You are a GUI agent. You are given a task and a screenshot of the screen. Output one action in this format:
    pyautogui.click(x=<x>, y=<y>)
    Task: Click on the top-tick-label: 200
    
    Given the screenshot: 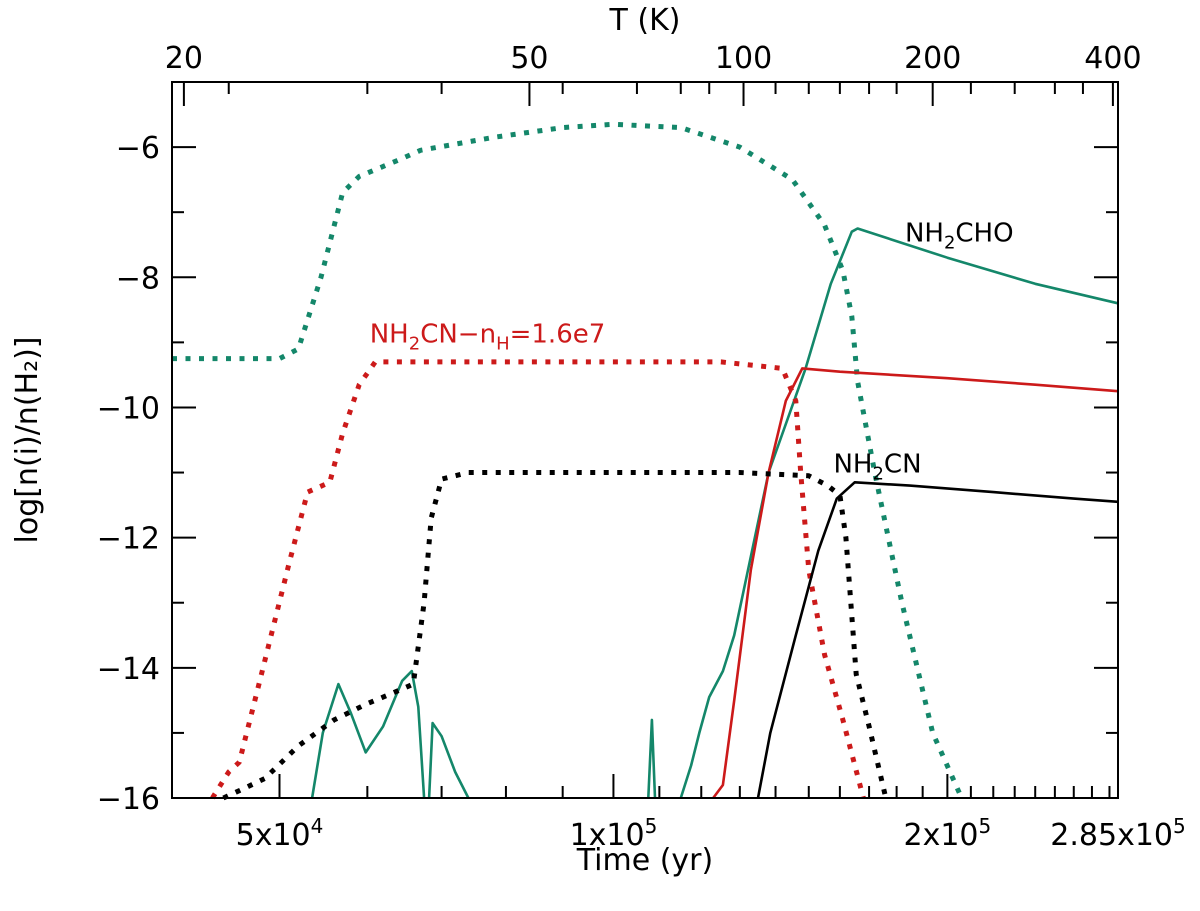 What is the action you would take?
    pyautogui.click(x=932, y=58)
    